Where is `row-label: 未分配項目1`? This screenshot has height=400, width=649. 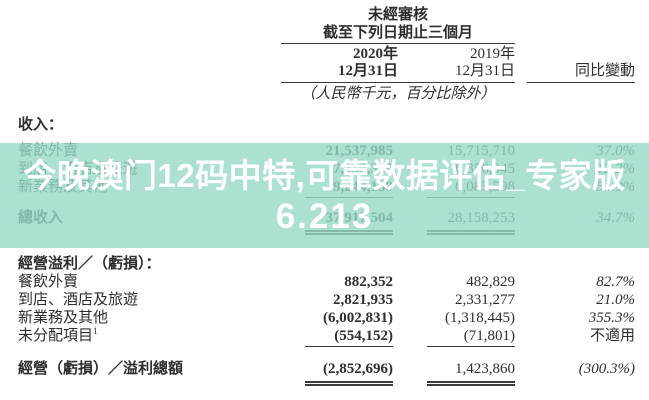
row-label: 未分配項目1 is located at coordinates (58, 335).